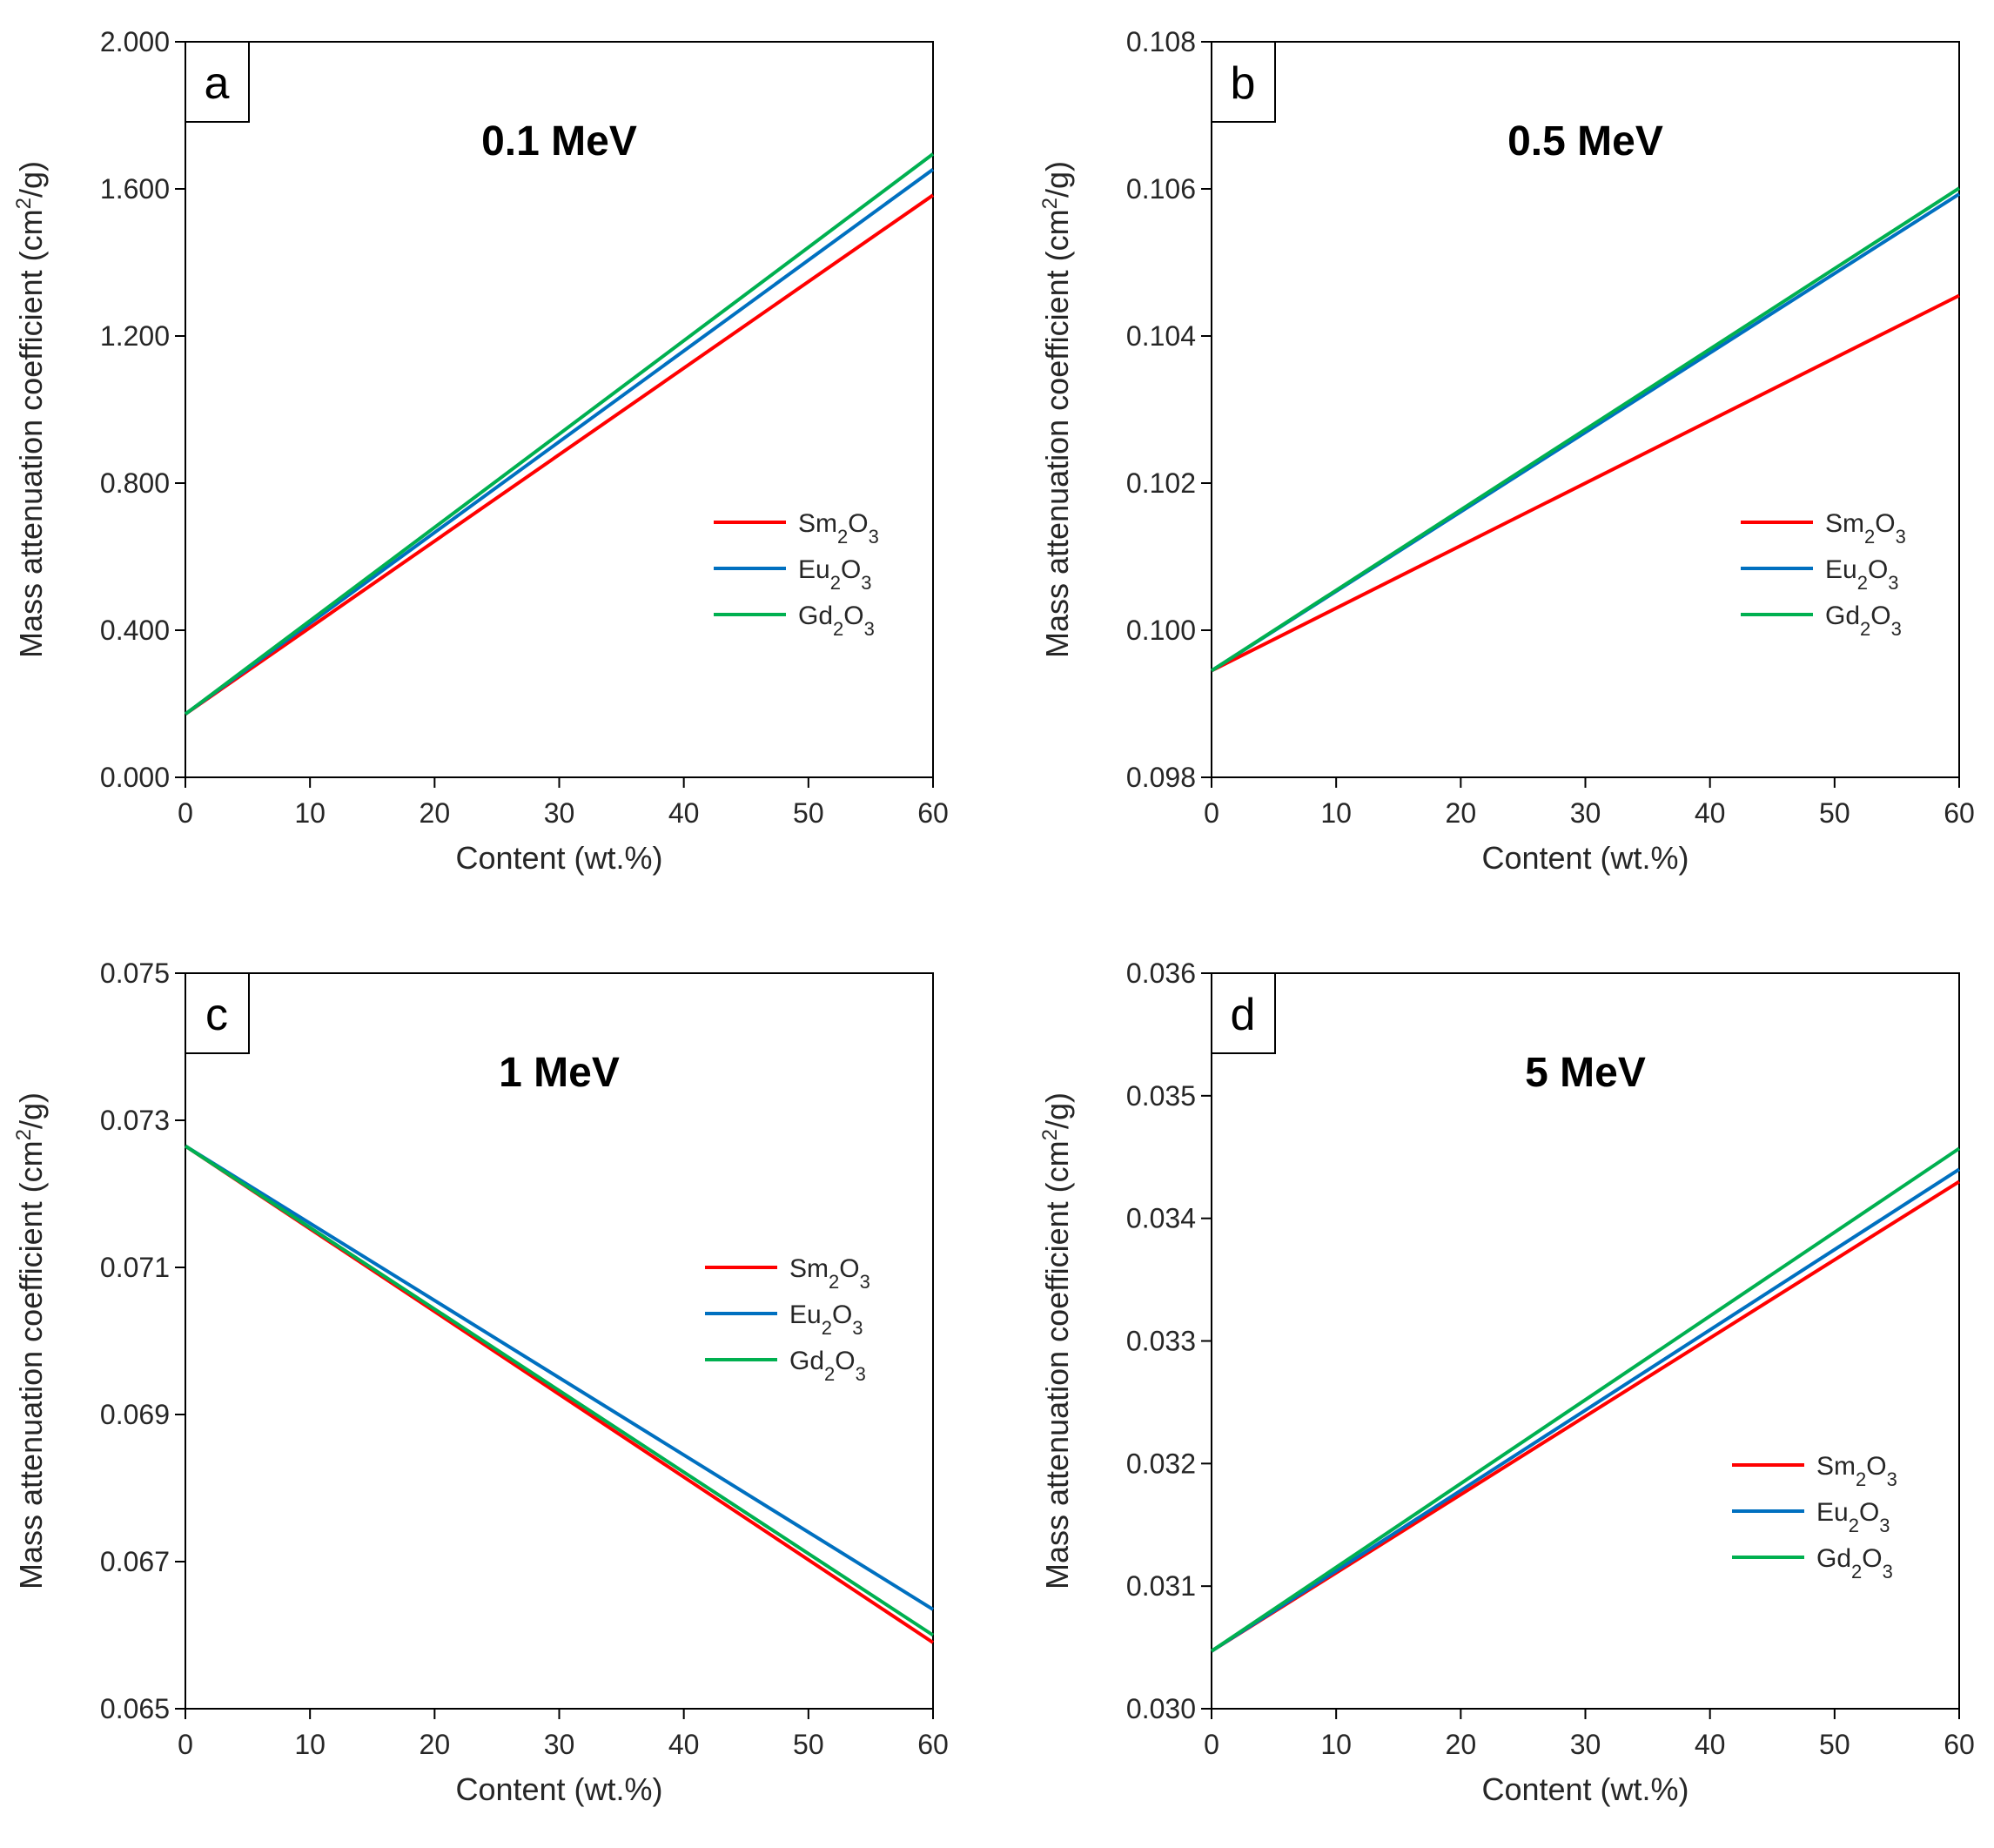  I want to click on panel-letter: b, so click(1243, 83).